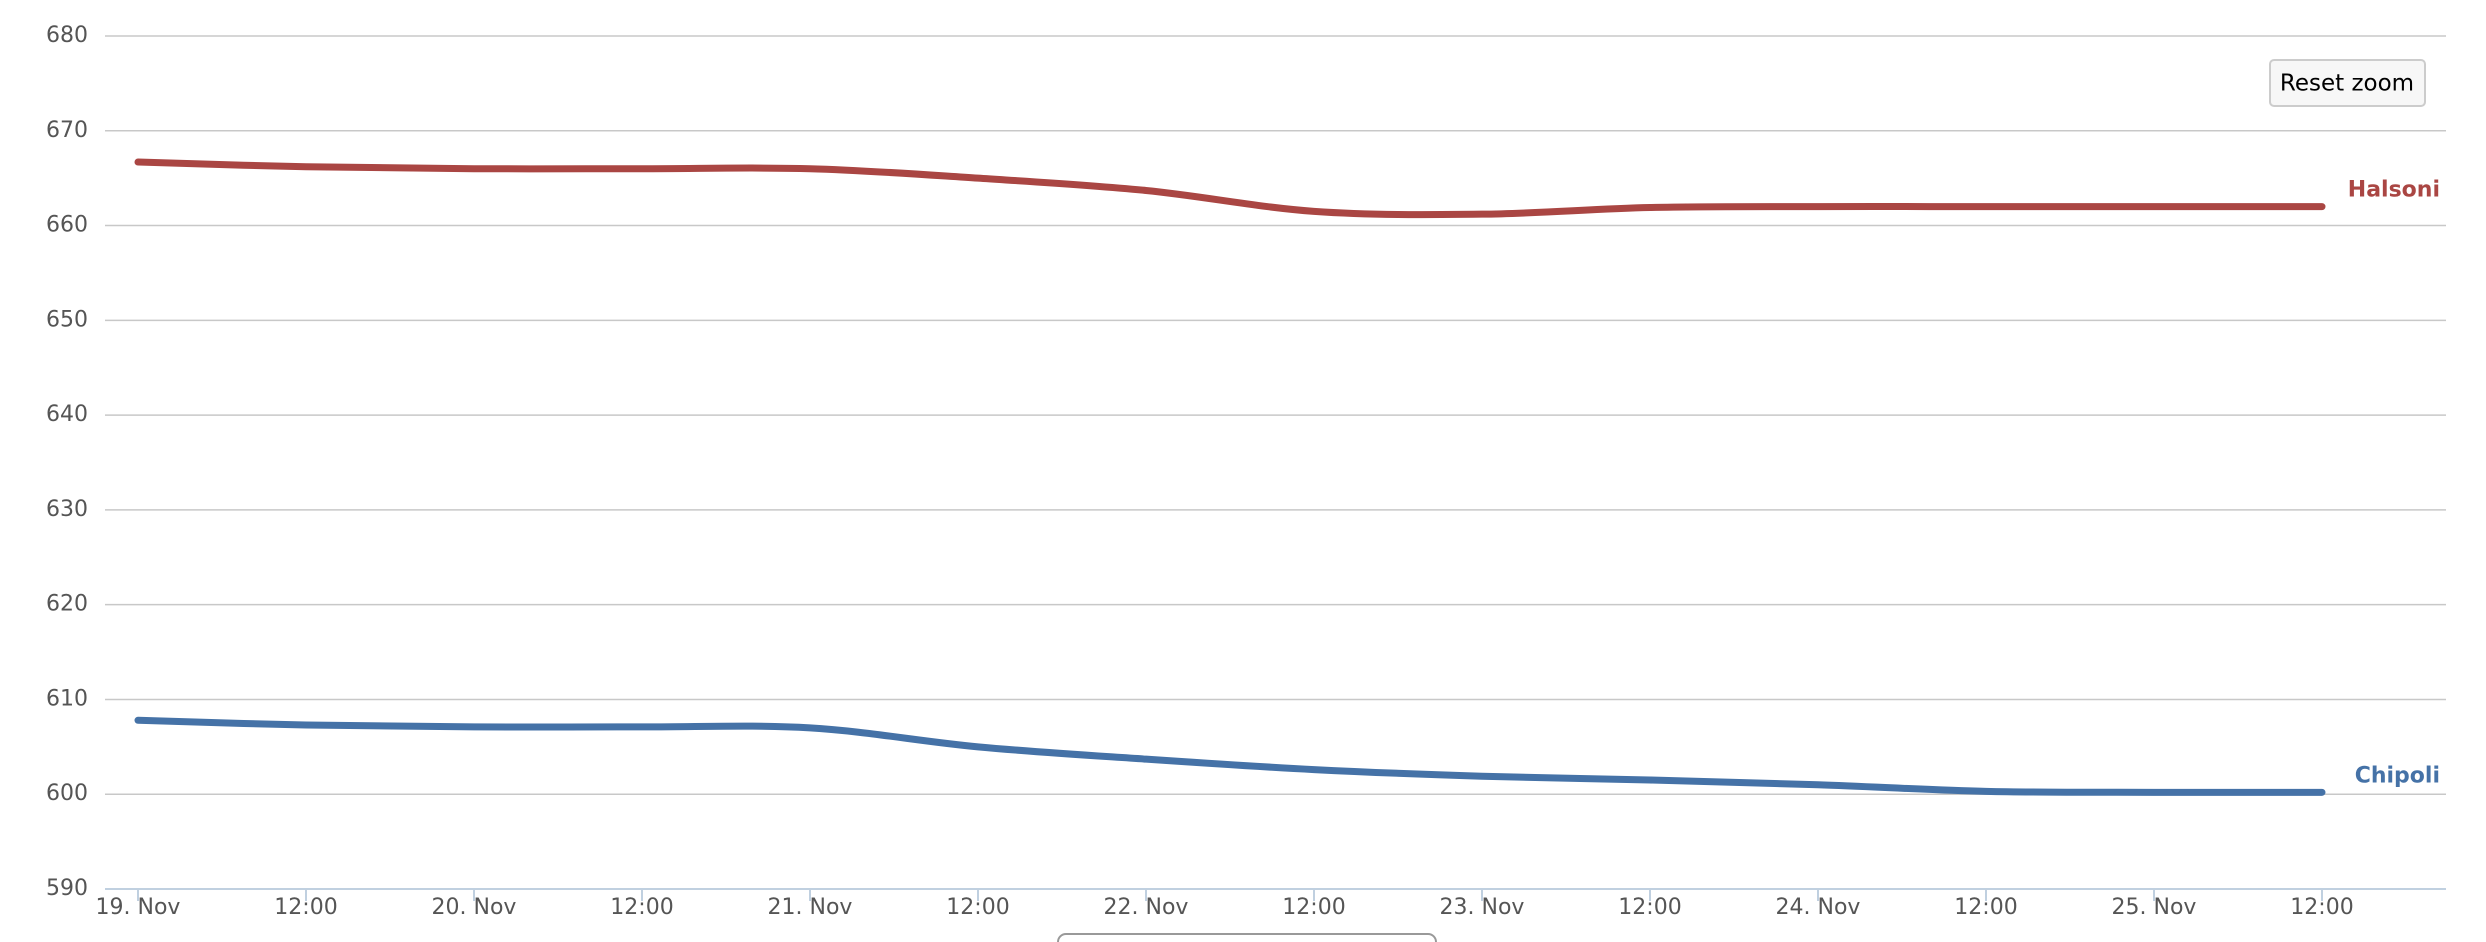 Image resolution: width=2486 pixels, height=942 pixels. I want to click on y-tick-label: 610, so click(67, 698).